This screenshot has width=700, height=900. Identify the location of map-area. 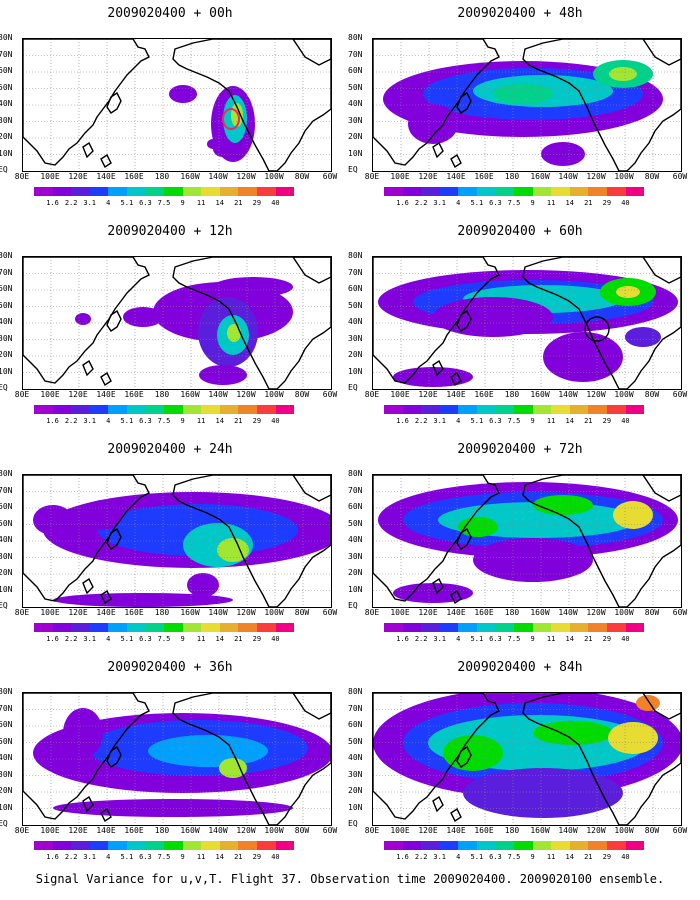
(177, 541).